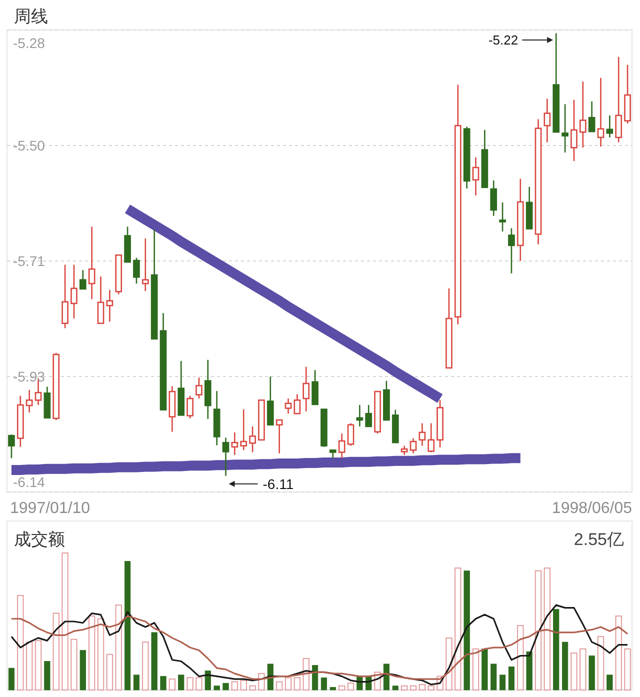 The image size is (640, 697). I want to click on y-tick-label: -5.28, so click(29, 43).